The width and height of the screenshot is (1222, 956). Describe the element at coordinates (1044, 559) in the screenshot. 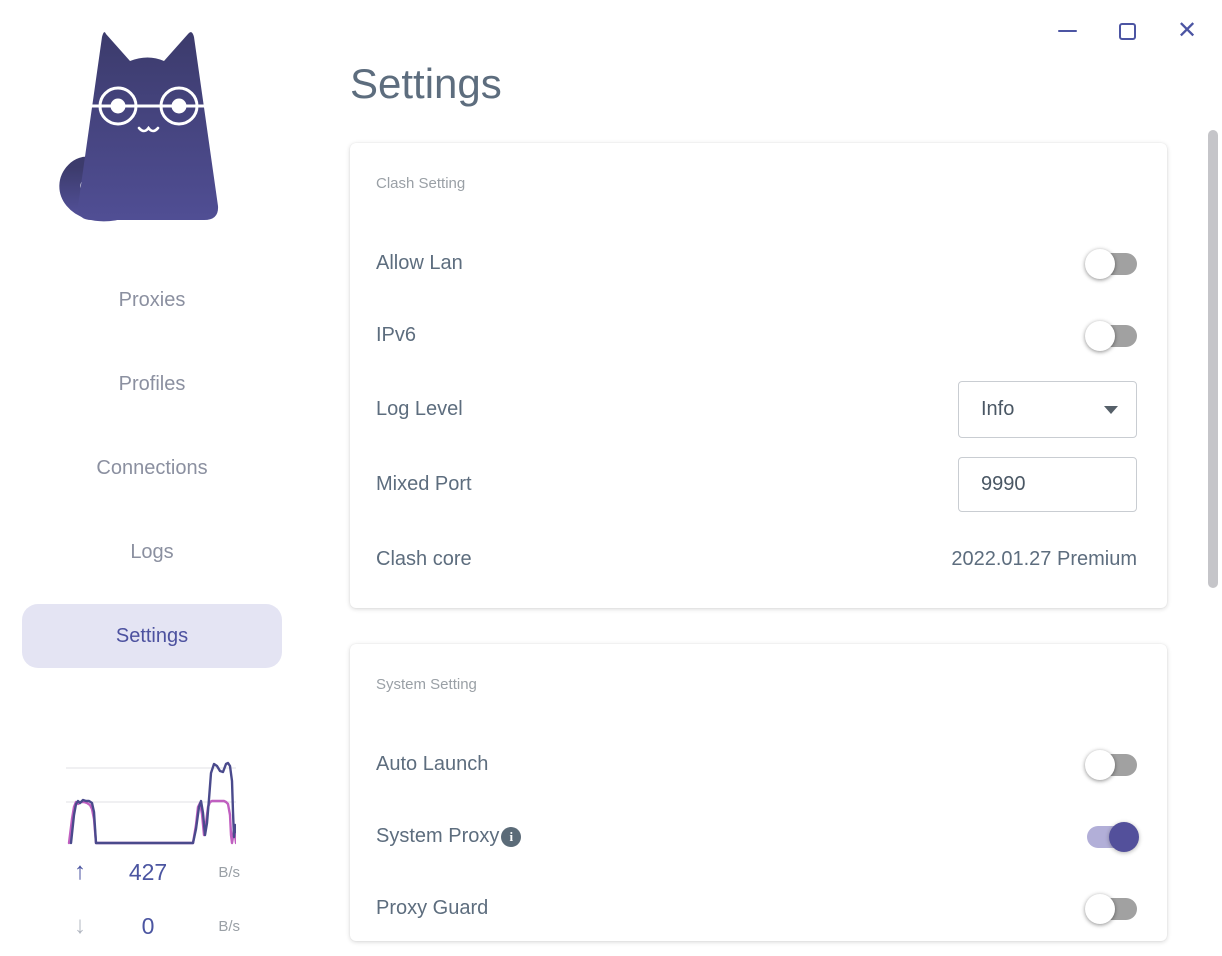

I see `clash-core-version: 2022.01.27 Premium` at that location.